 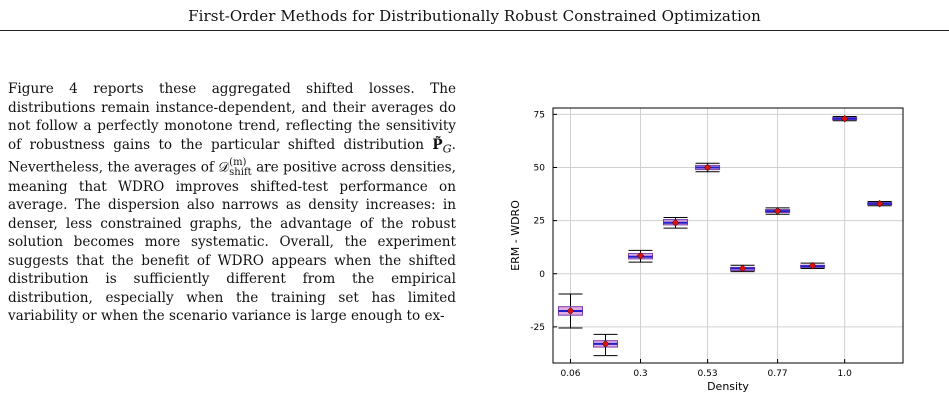 I want to click on math-superscript-m: (m), so click(x=238, y=162).